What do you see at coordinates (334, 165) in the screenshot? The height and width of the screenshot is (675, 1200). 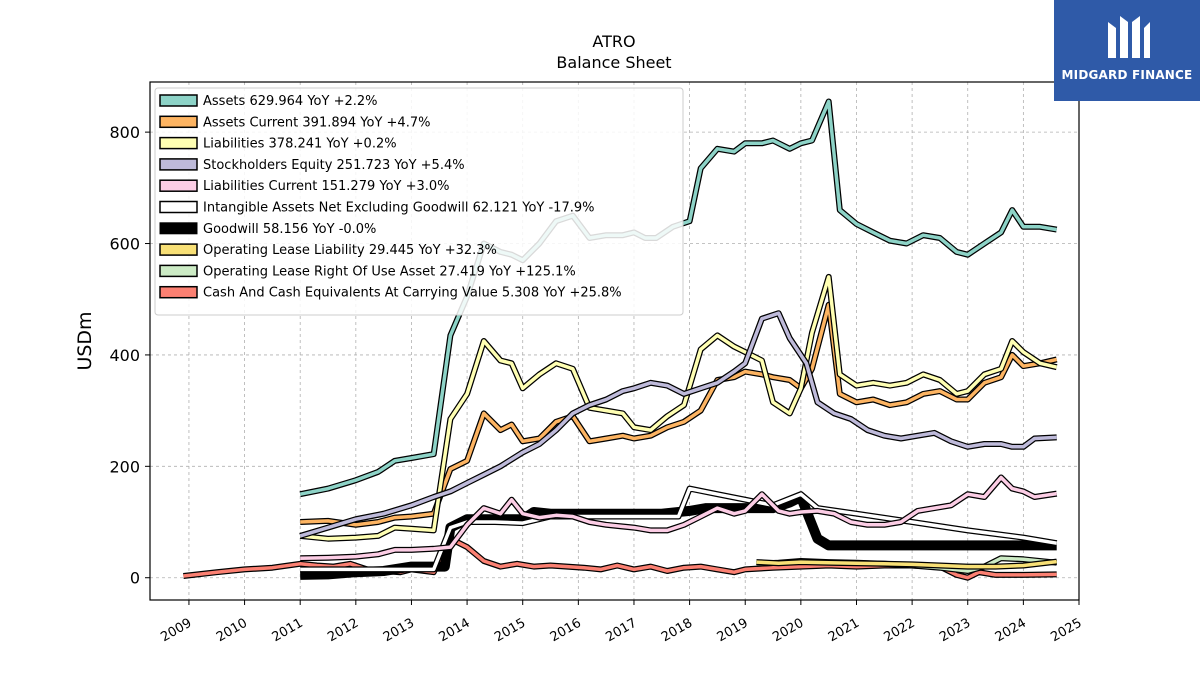 I see `legend-label: Stockholders Equity 251.723 YoY +5.4%` at bounding box center [334, 165].